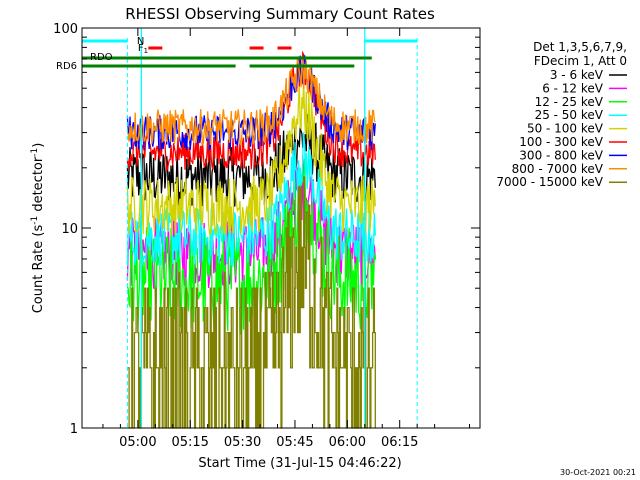 The width and height of the screenshot is (640, 480). Describe the element at coordinates (565, 129) in the screenshot. I see `legend-label-5: 50 - 100 keV` at that location.